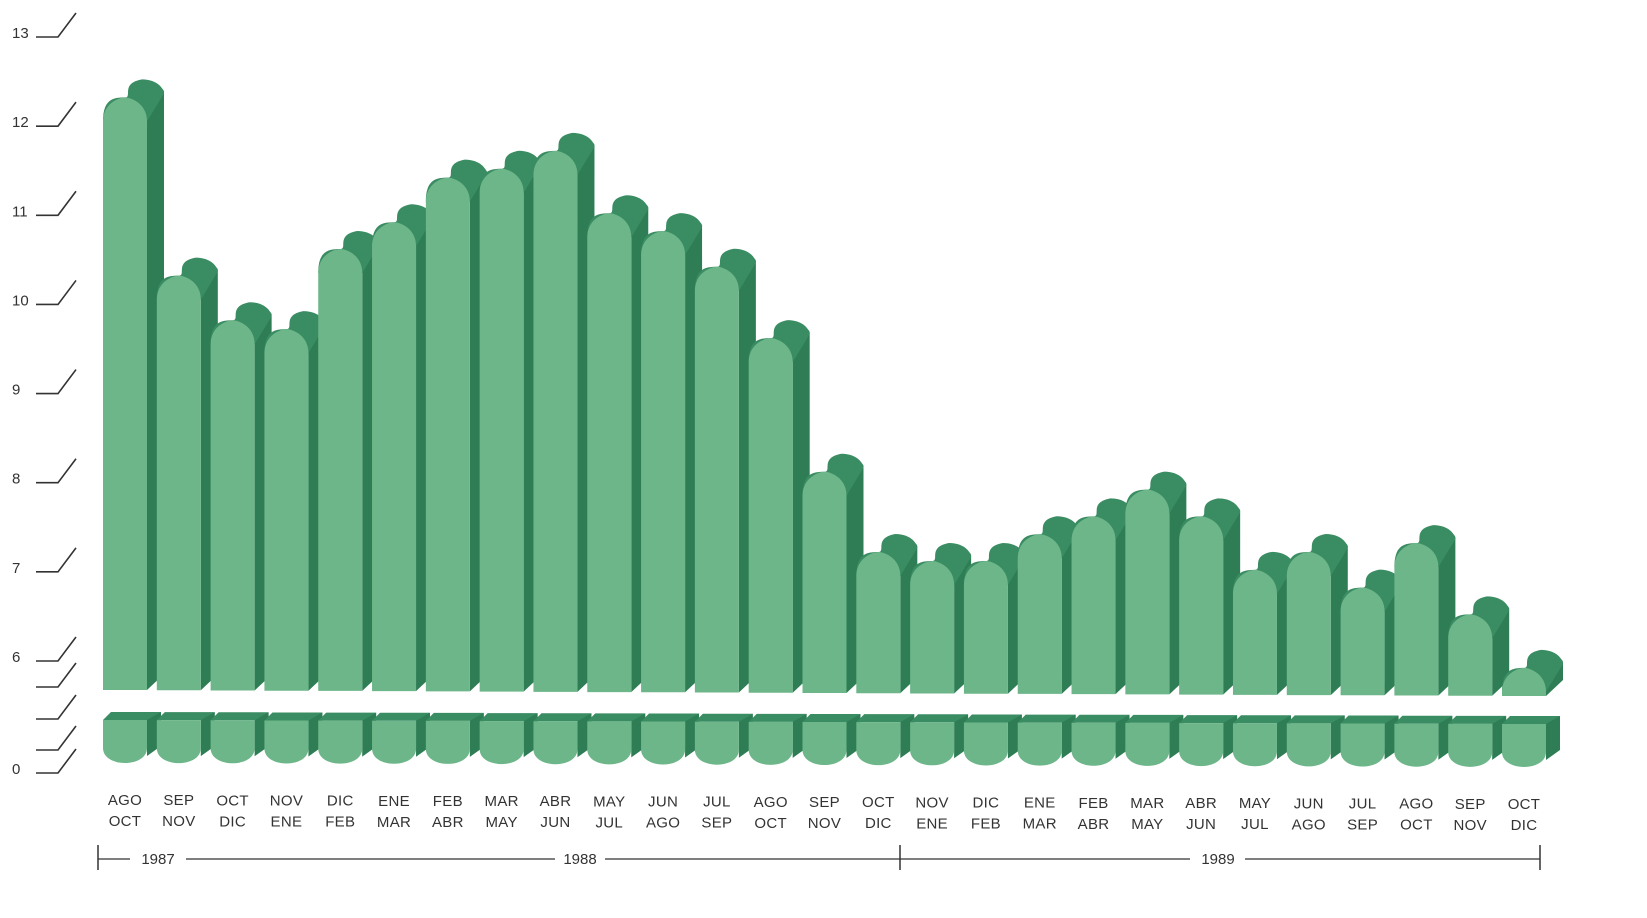 Image resolution: width=1647 pixels, height=918 pixels. I want to click on y-tick-label: 9, so click(16, 390).